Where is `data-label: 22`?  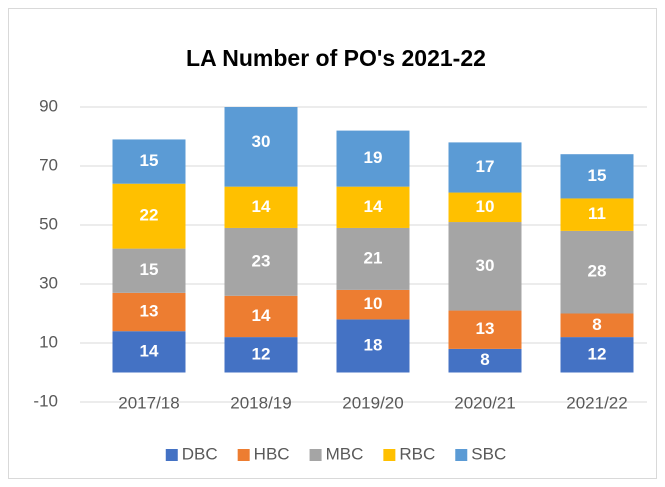 data-label: 22 is located at coordinates (149, 215).